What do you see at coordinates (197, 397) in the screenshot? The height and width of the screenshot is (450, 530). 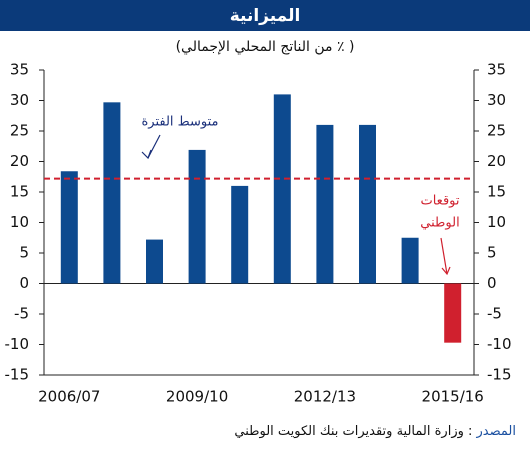 I see `x-tick-label: 2009/10` at bounding box center [197, 397].